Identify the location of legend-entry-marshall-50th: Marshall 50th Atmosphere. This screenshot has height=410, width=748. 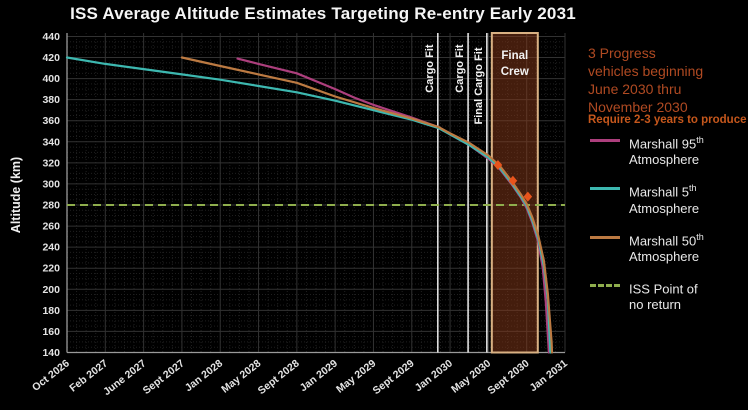
(668, 247).